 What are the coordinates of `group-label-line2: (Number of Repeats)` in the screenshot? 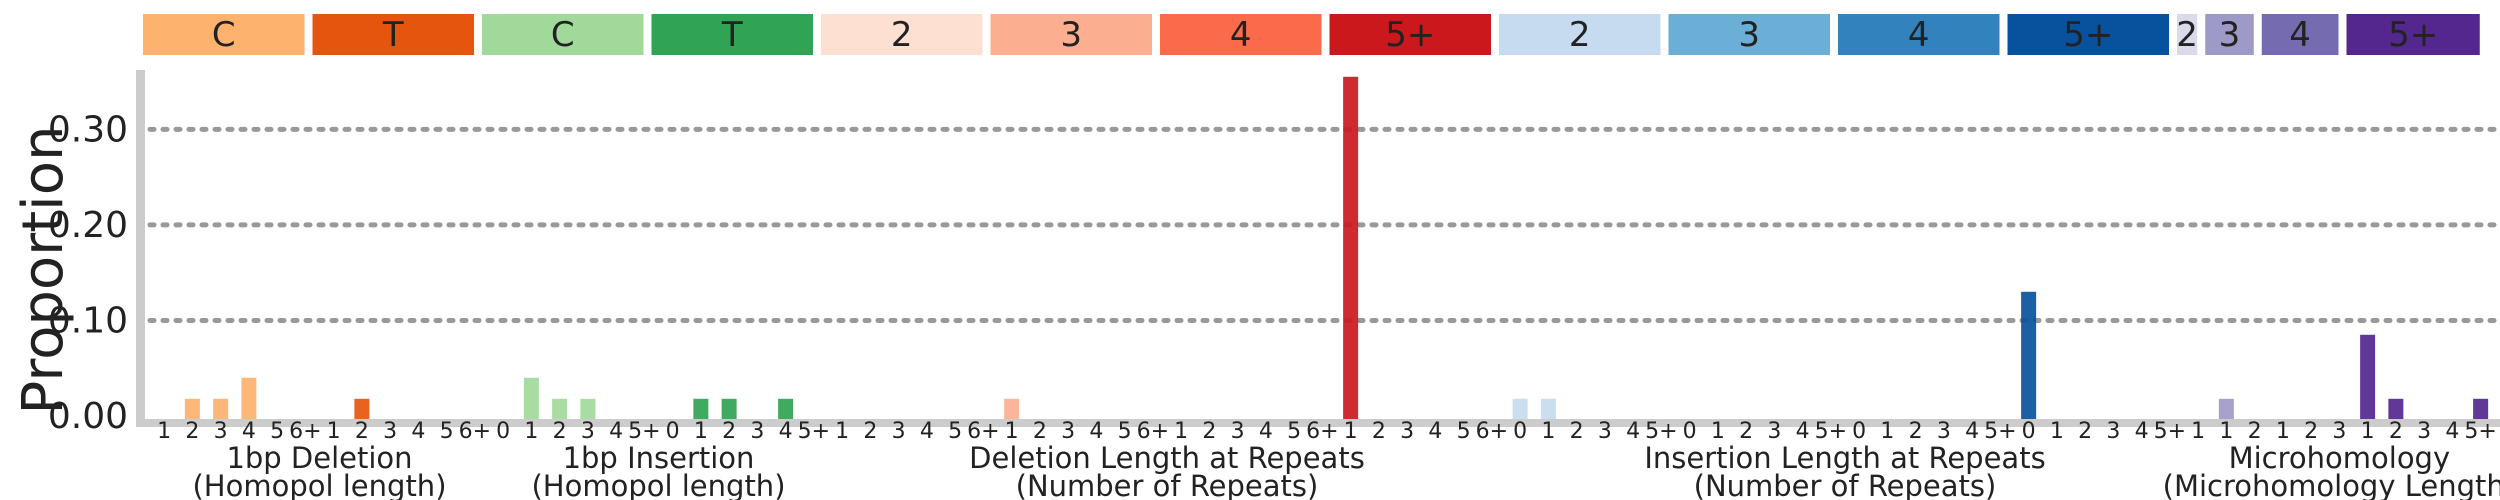 It's located at (1845, 484).